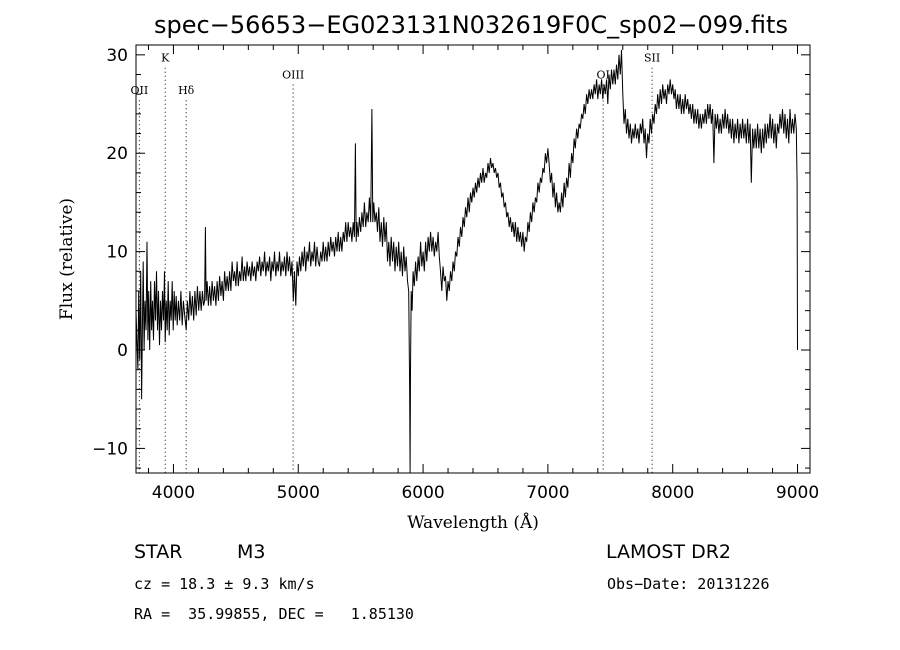  I want to click on y-tick-label: −10, so click(110, 449).